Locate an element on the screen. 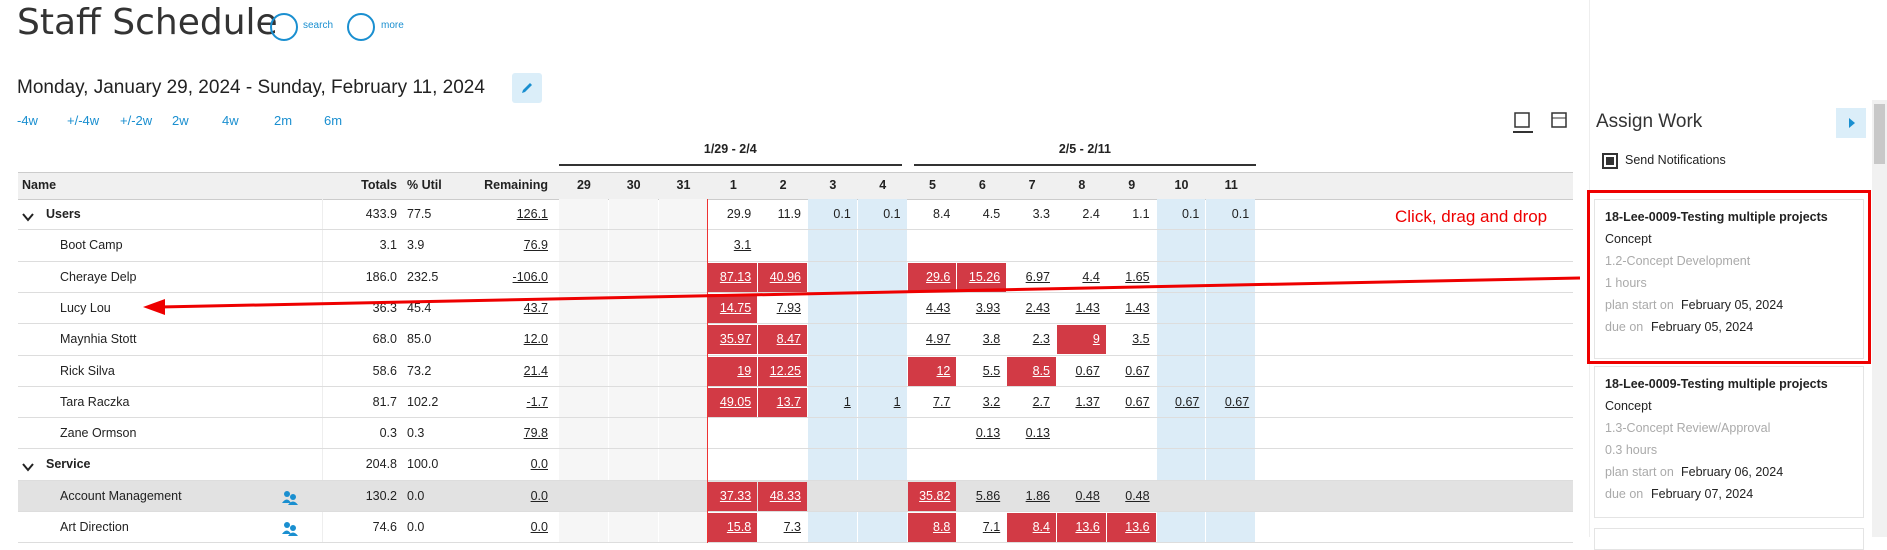 The width and height of the screenshot is (1887, 550). view-icons is located at coordinates (1540, 123).